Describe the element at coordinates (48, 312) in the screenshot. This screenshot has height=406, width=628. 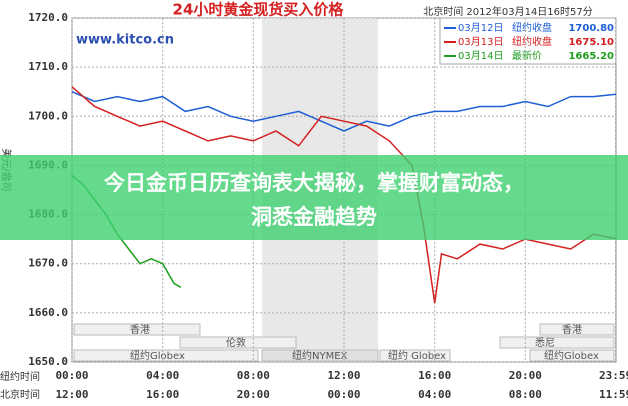
I see `y-tick-label: 1660.0` at that location.